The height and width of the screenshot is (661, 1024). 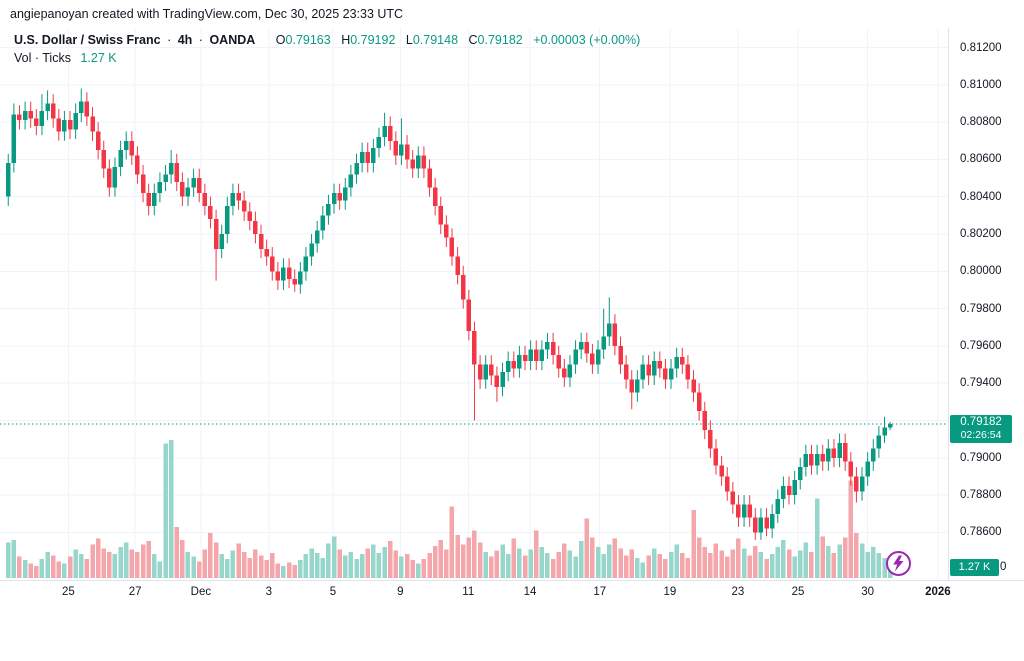 I want to click on time-tick-label: 11, so click(x=468, y=592).